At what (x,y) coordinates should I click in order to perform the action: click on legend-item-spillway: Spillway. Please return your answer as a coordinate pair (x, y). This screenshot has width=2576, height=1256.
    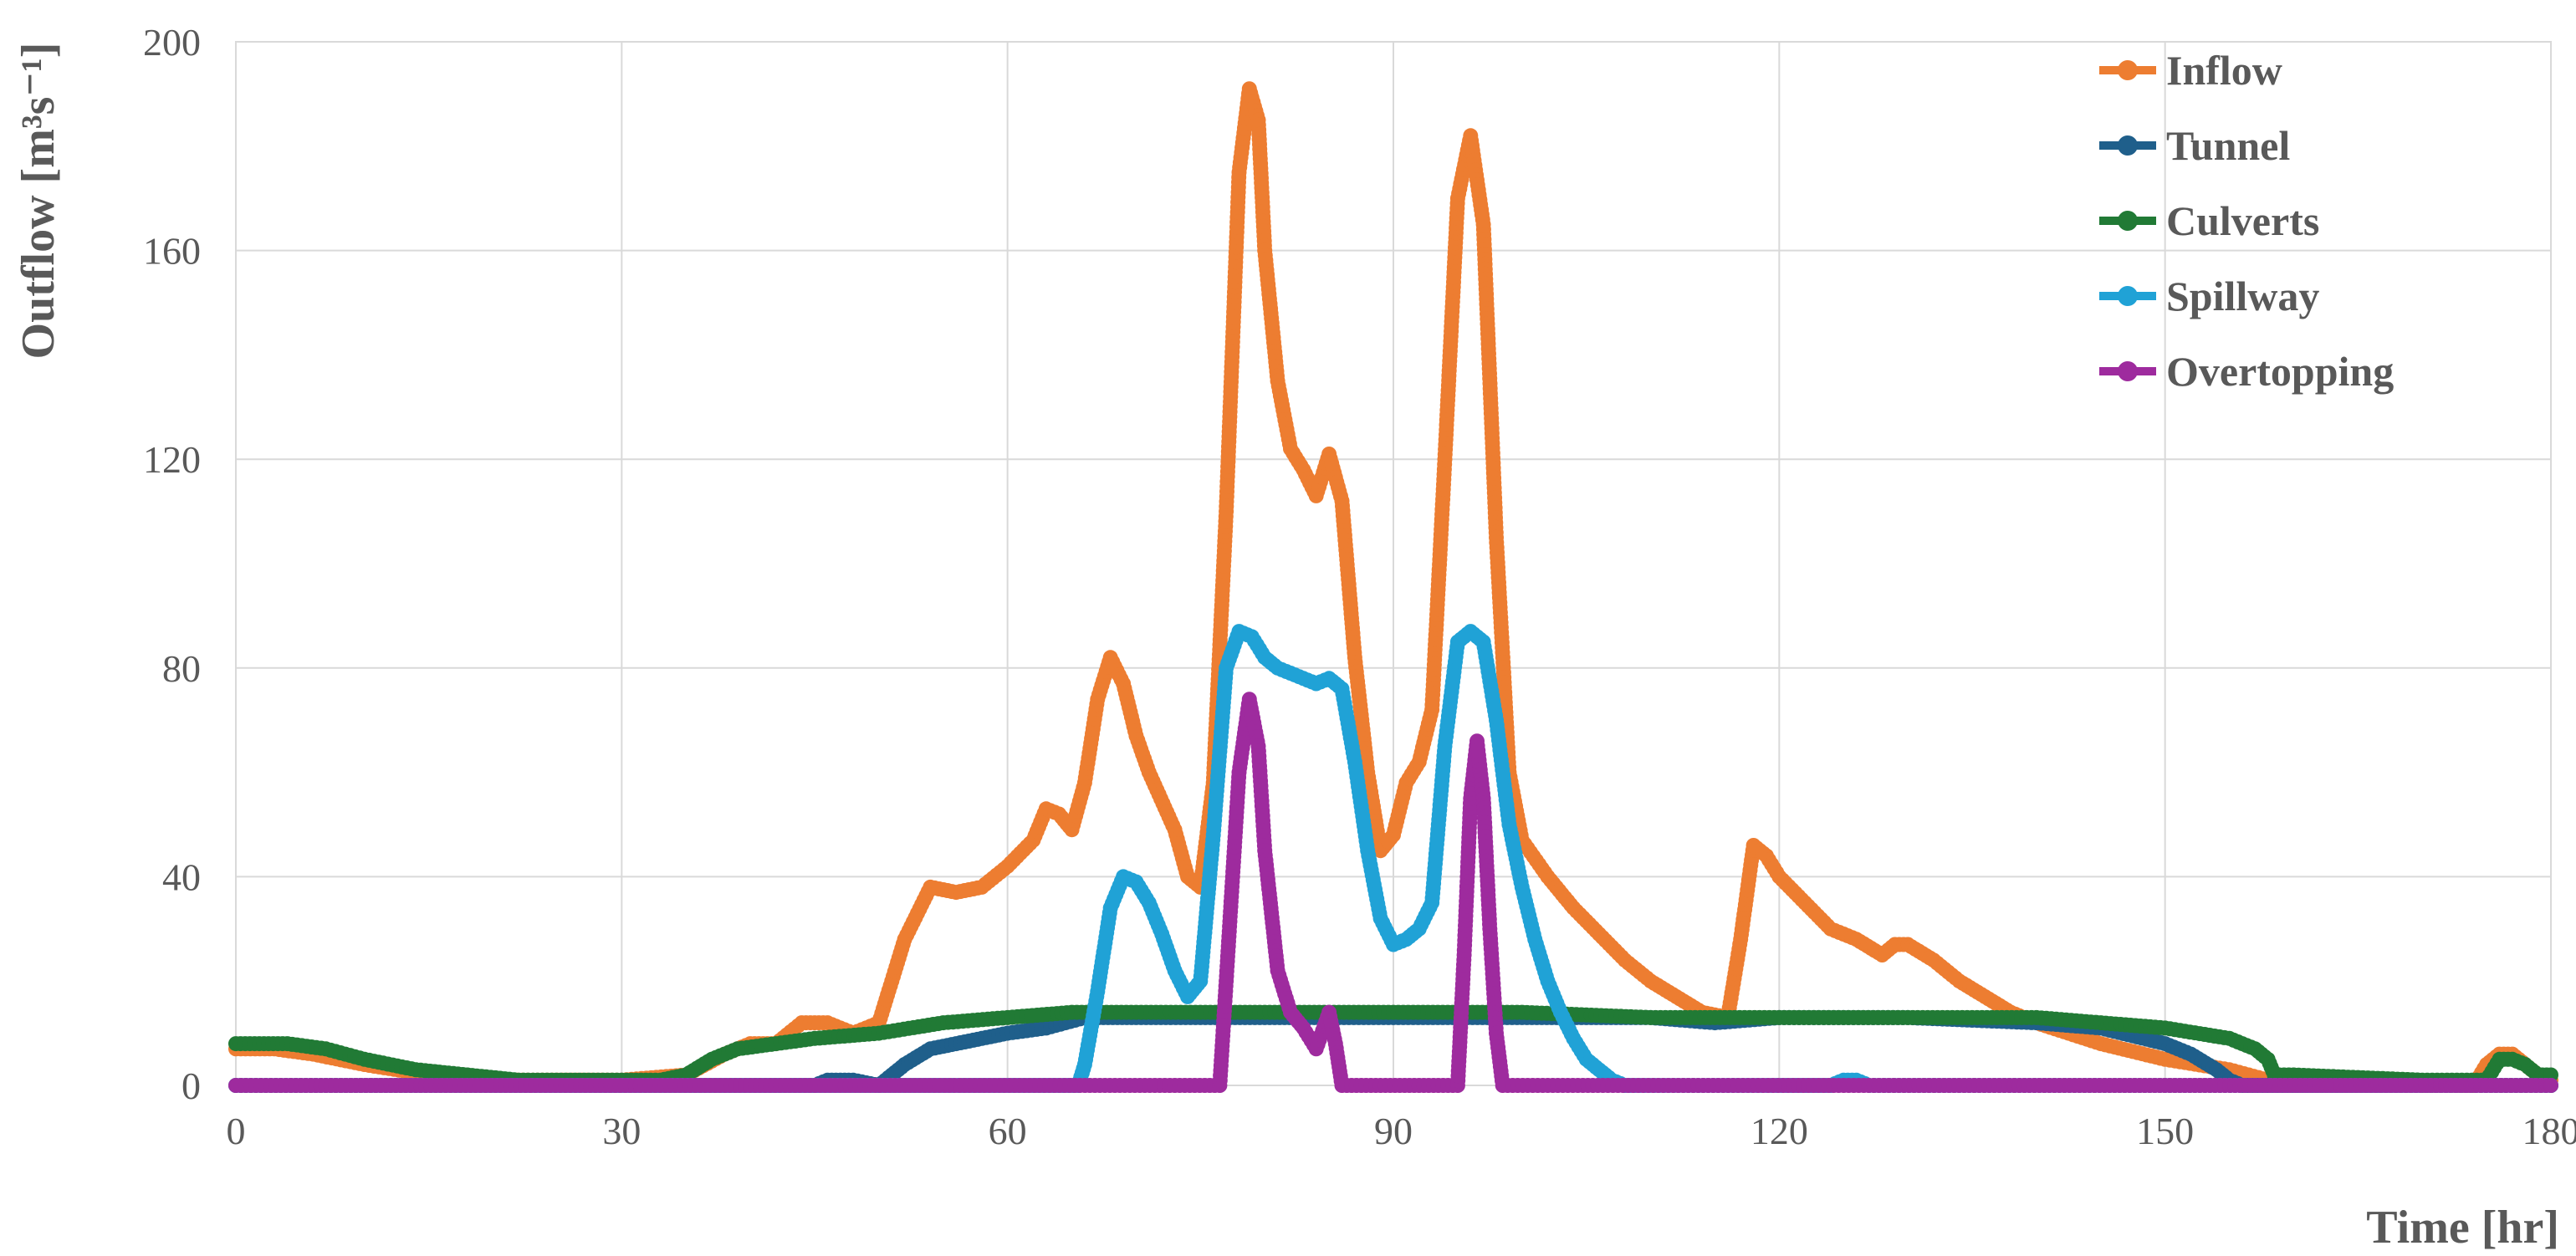
    Looking at the image, I should click on (2209, 296).